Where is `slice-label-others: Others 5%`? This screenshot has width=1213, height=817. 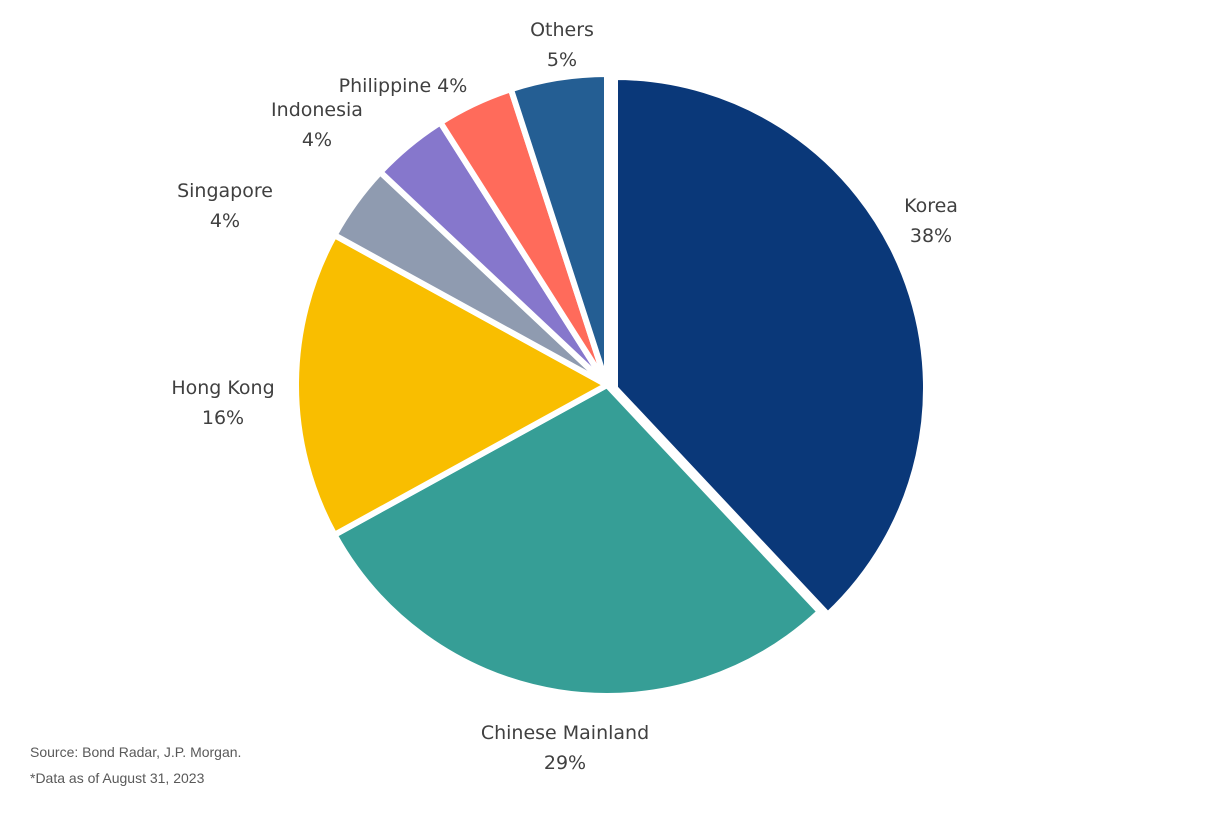
slice-label-others: Others 5% is located at coordinates (562, 45).